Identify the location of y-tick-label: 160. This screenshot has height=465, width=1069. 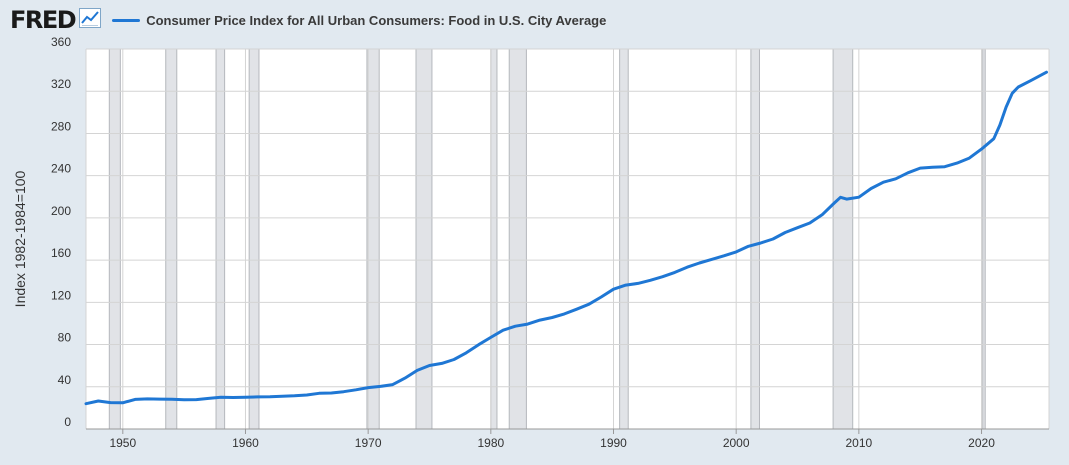
(61, 253).